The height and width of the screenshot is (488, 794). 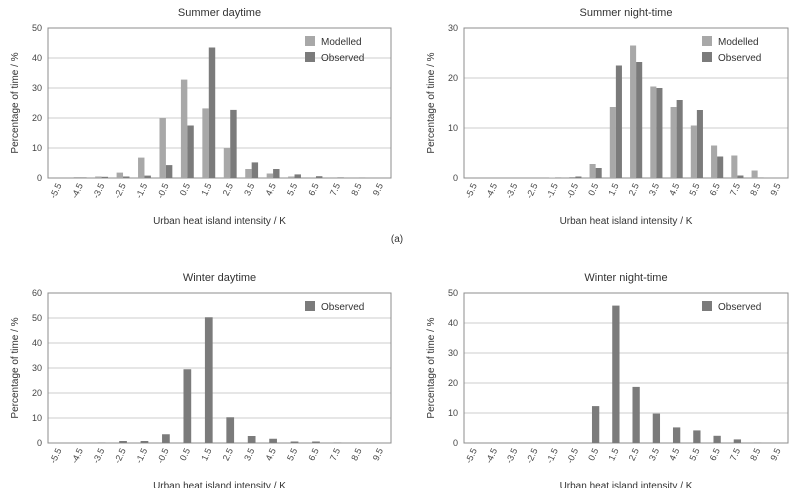 What do you see at coordinates (693, 151) in the screenshot?
I see `bar-modelled-5.5` at bounding box center [693, 151].